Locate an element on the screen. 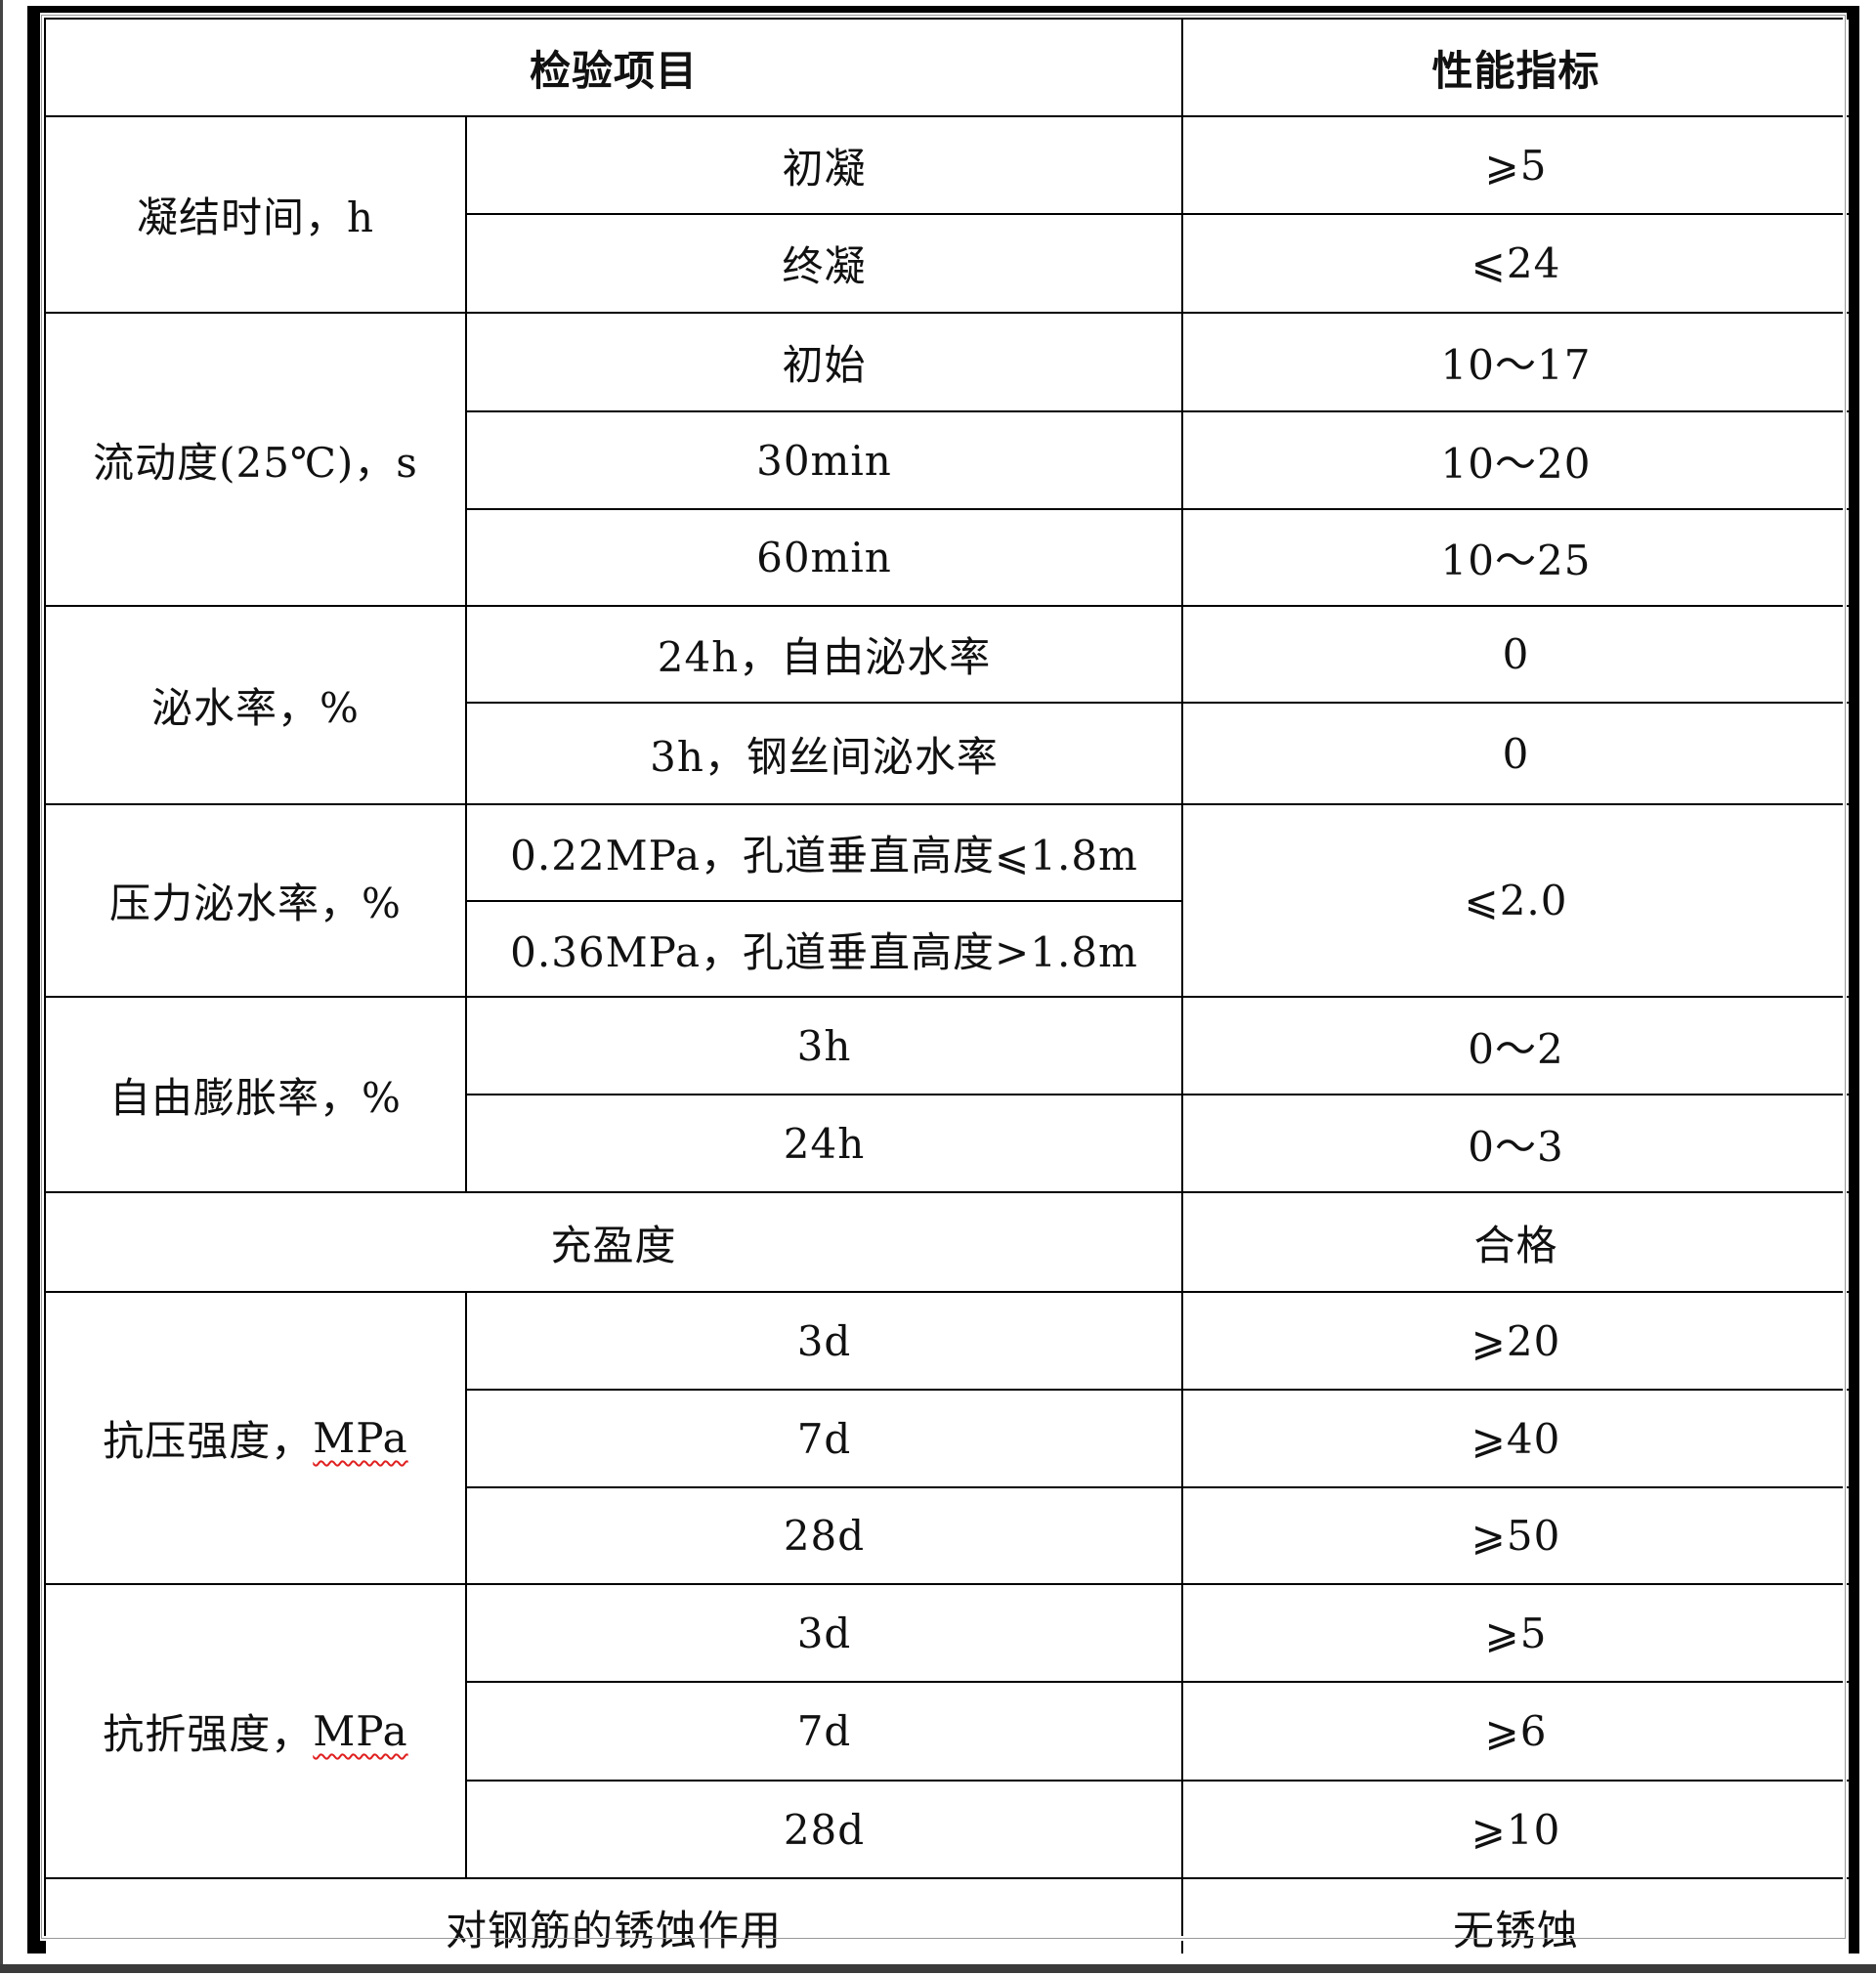 Image resolution: width=1876 pixels, height=1975 pixels. group-label: 泌水率，% is located at coordinates (255, 705).